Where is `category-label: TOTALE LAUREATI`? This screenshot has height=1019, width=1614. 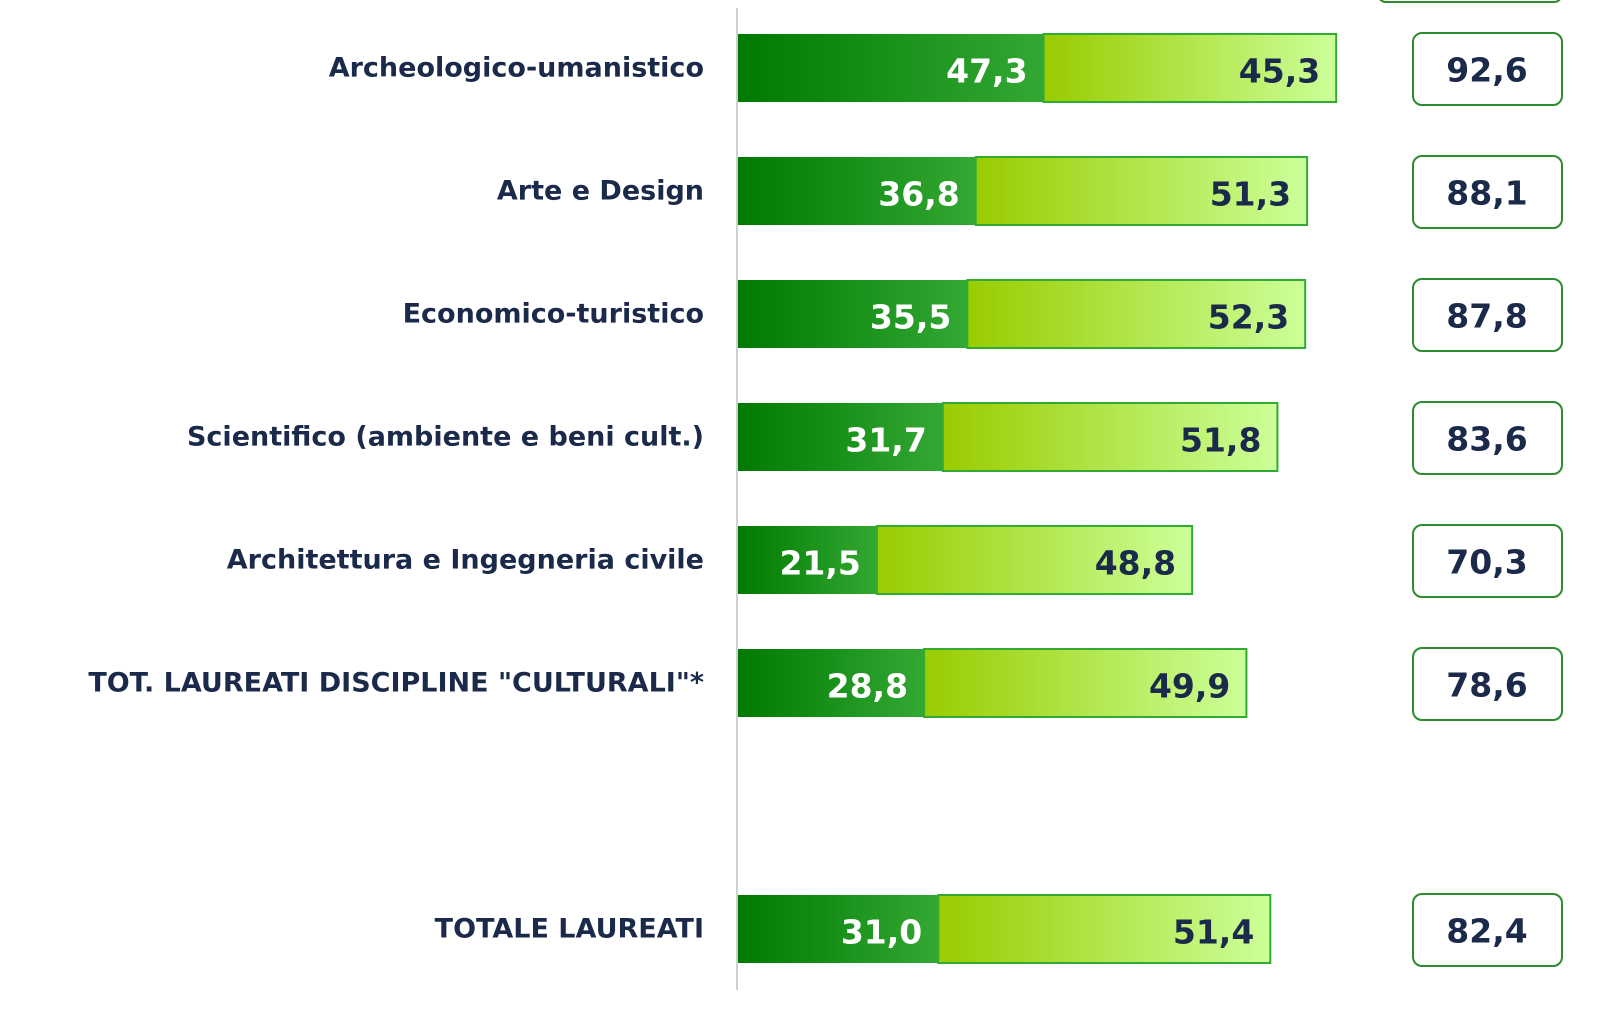 category-label: TOTALE LAUREATI is located at coordinates (569, 929).